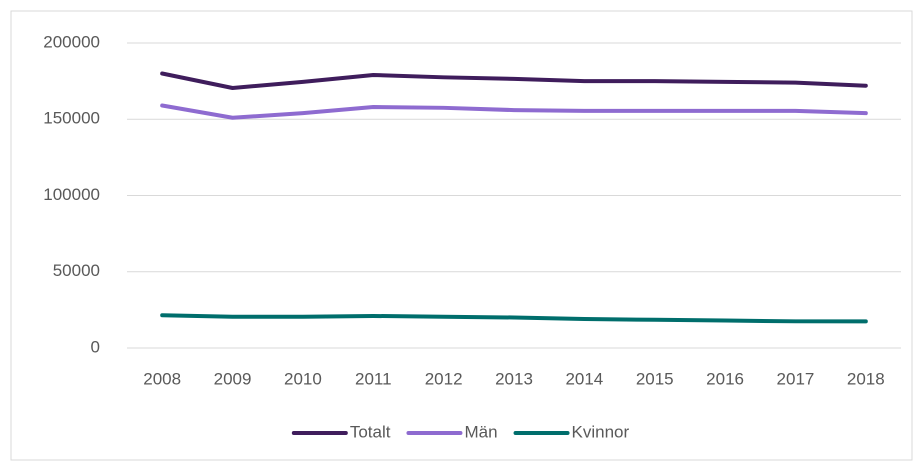  I want to click on x-tick-label: 2015, so click(655, 378).